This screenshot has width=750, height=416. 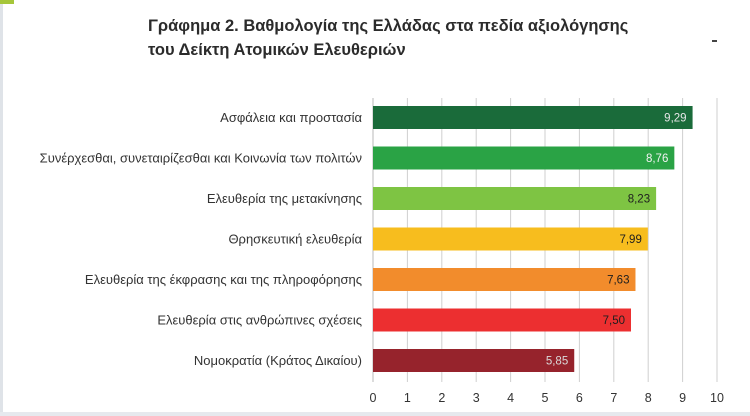 I want to click on x-axis-ticks: 0 1 2 3 4 5 6 7 8 9 10, so click(x=547, y=398).